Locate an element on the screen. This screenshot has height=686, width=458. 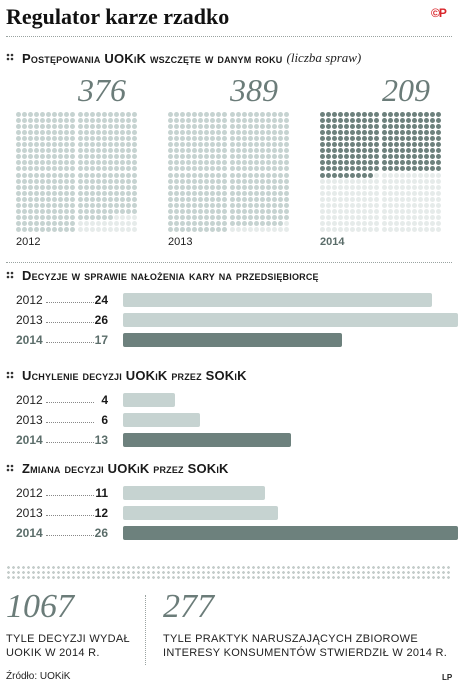
bar-section-title: Uchylenie decyzji UOKiK przez SOKiK is located at coordinates (134, 375).